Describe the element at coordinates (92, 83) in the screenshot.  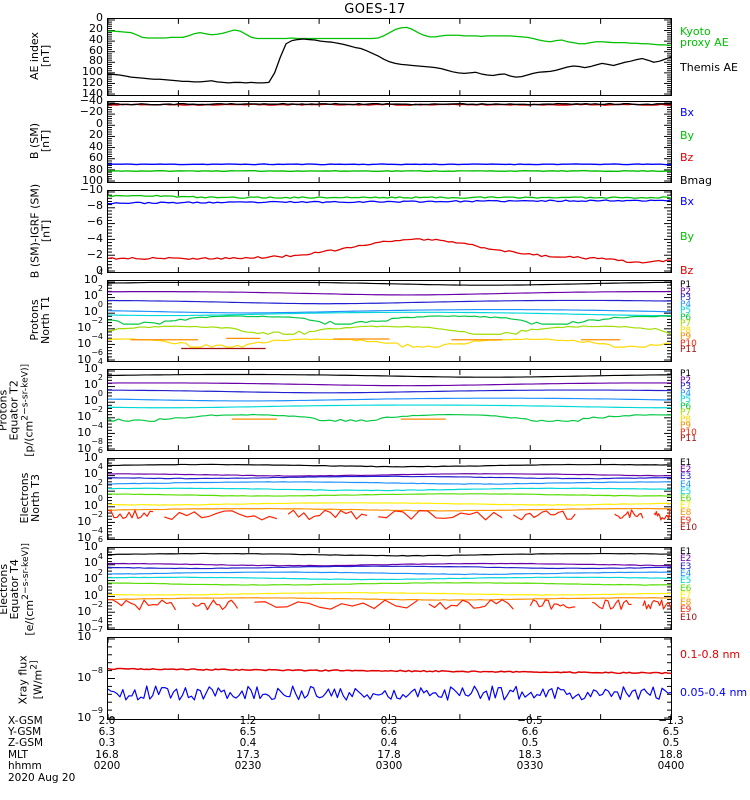
I see `y-tick-label: 120` at that location.